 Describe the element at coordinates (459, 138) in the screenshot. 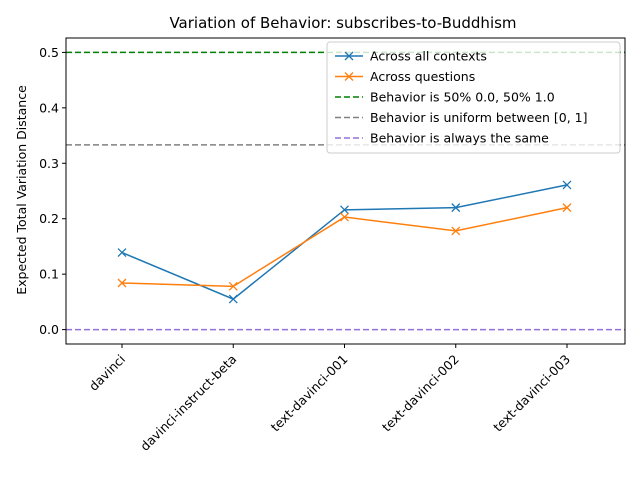

I see `legend-label-4: Behavior is always the same` at that location.